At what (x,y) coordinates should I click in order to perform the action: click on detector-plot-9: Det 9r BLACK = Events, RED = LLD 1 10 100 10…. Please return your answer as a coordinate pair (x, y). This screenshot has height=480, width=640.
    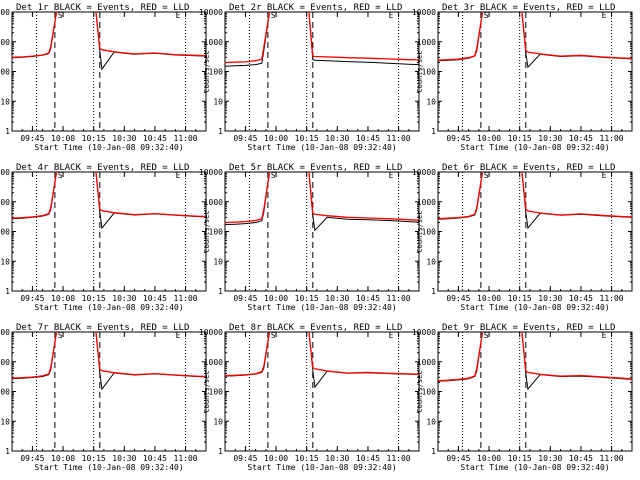
    Looking at the image, I should click on (522, 397).